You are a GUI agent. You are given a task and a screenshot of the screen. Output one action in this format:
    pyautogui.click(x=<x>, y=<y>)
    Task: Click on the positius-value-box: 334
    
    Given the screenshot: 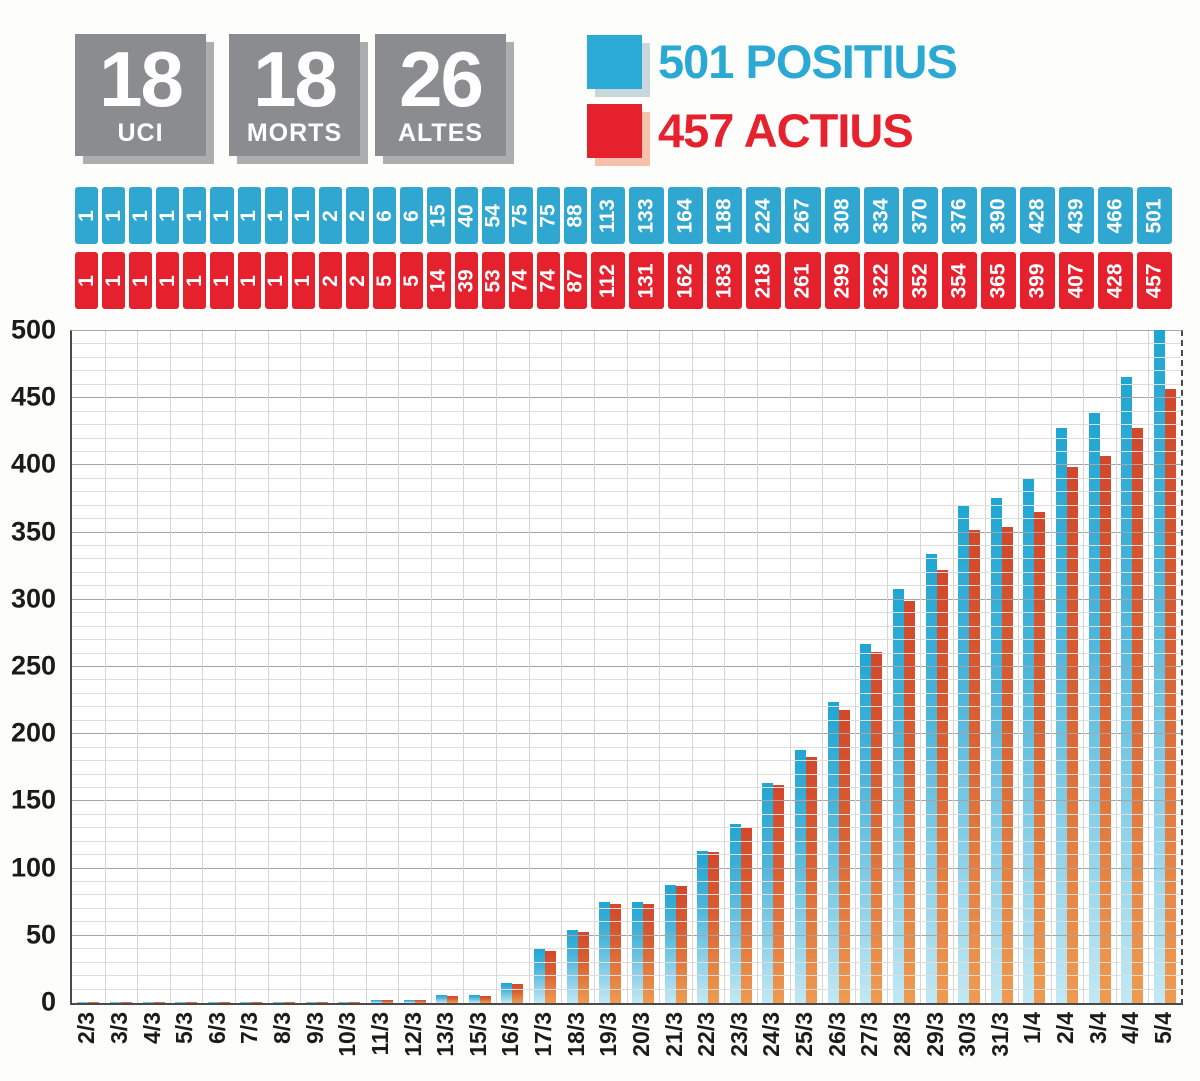 What is the action you would take?
    pyautogui.click(x=881, y=215)
    